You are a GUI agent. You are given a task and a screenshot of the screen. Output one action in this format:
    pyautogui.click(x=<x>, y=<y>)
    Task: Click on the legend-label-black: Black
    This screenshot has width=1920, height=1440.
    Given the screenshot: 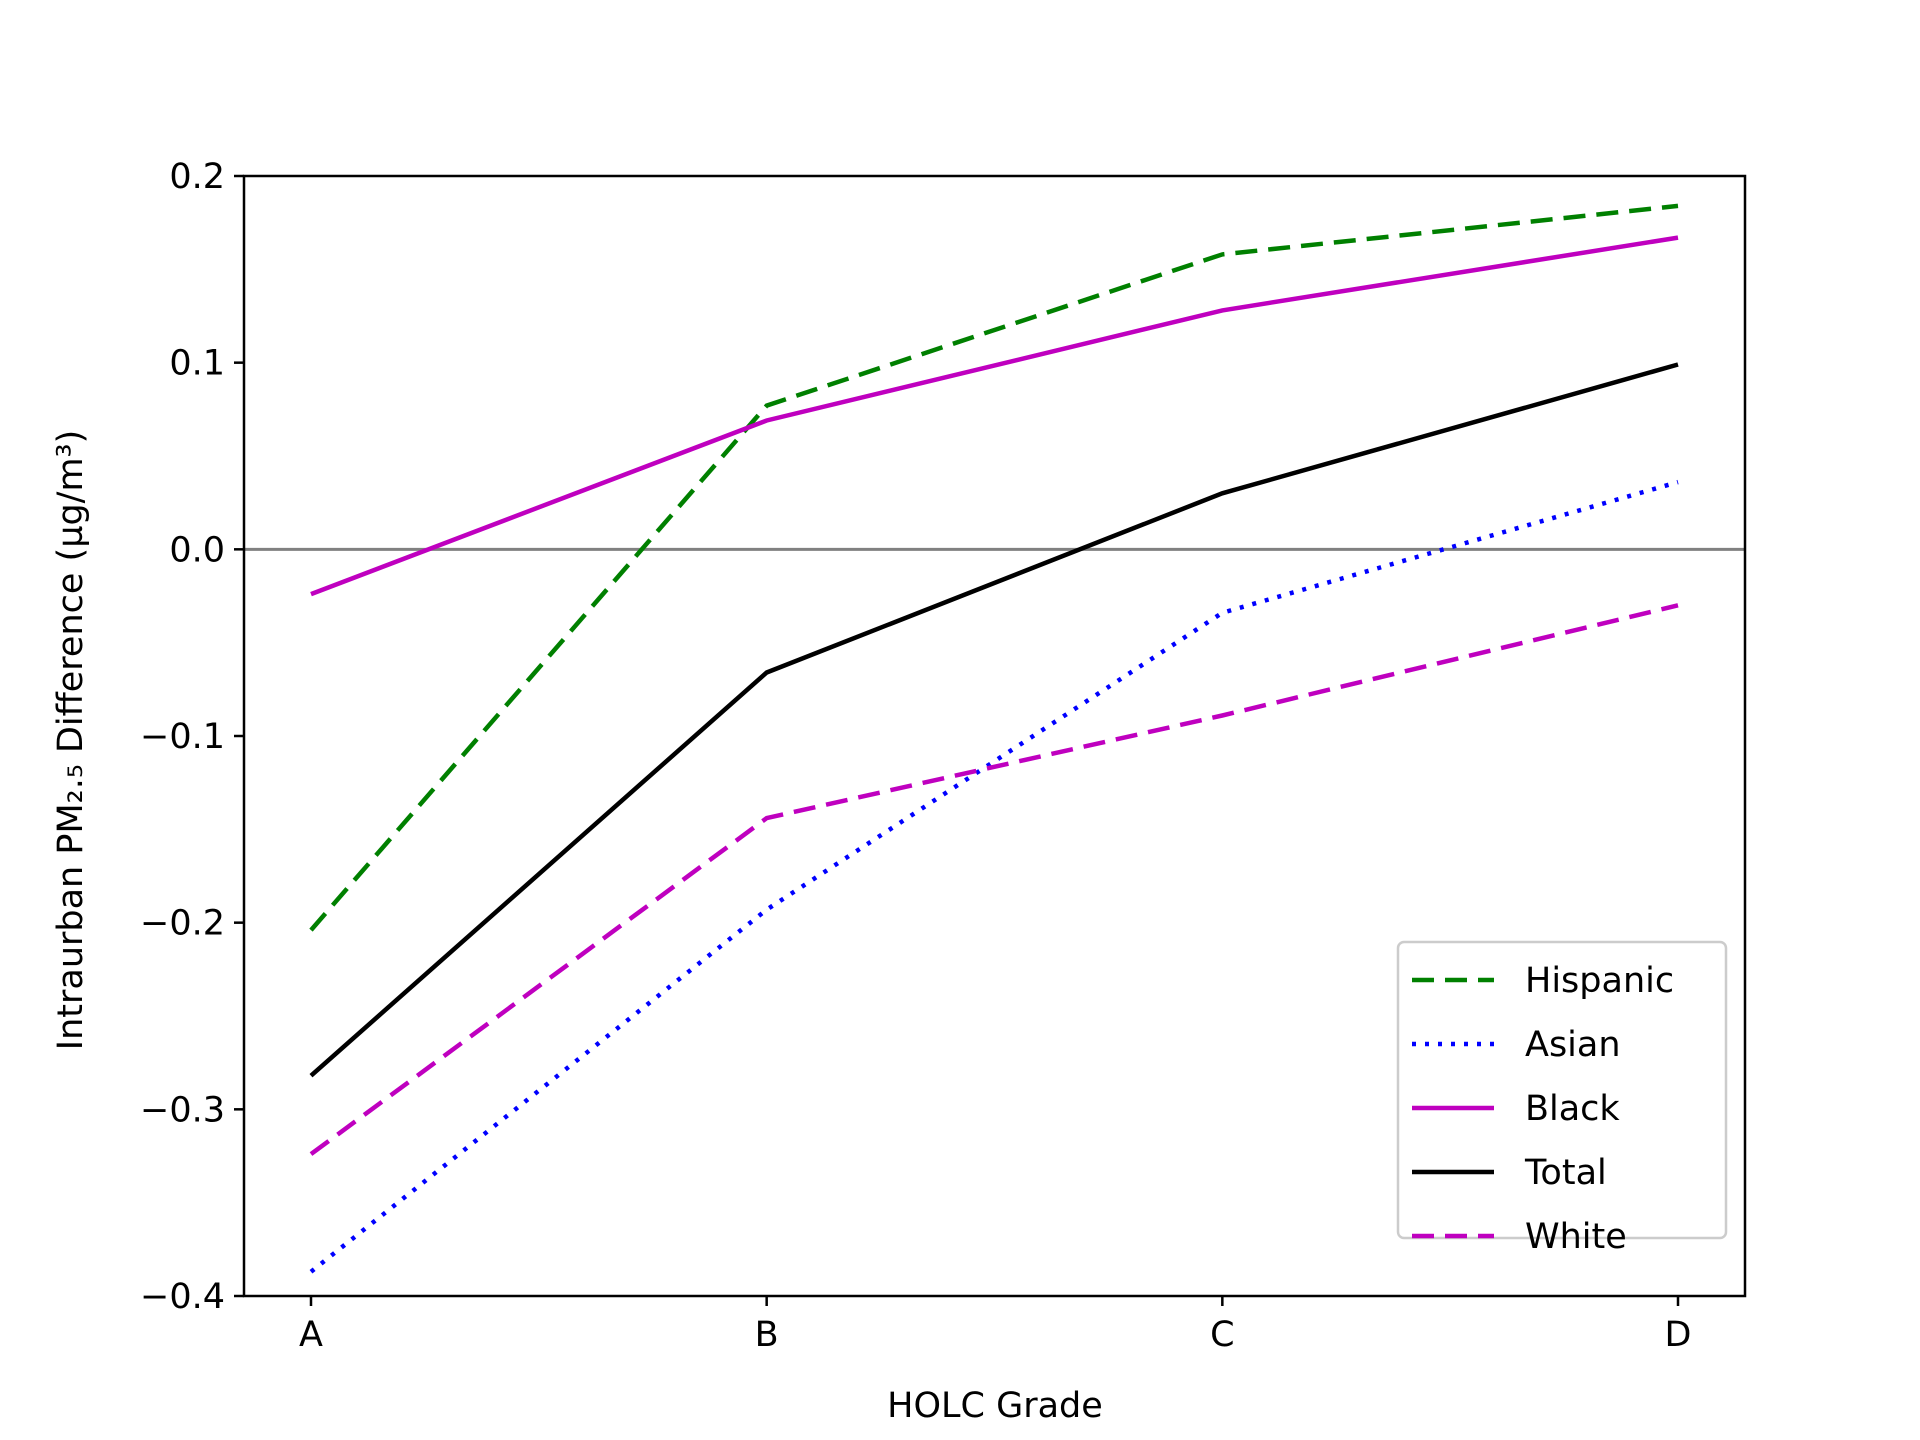 What is the action you would take?
    pyautogui.click(x=1572, y=1109)
    